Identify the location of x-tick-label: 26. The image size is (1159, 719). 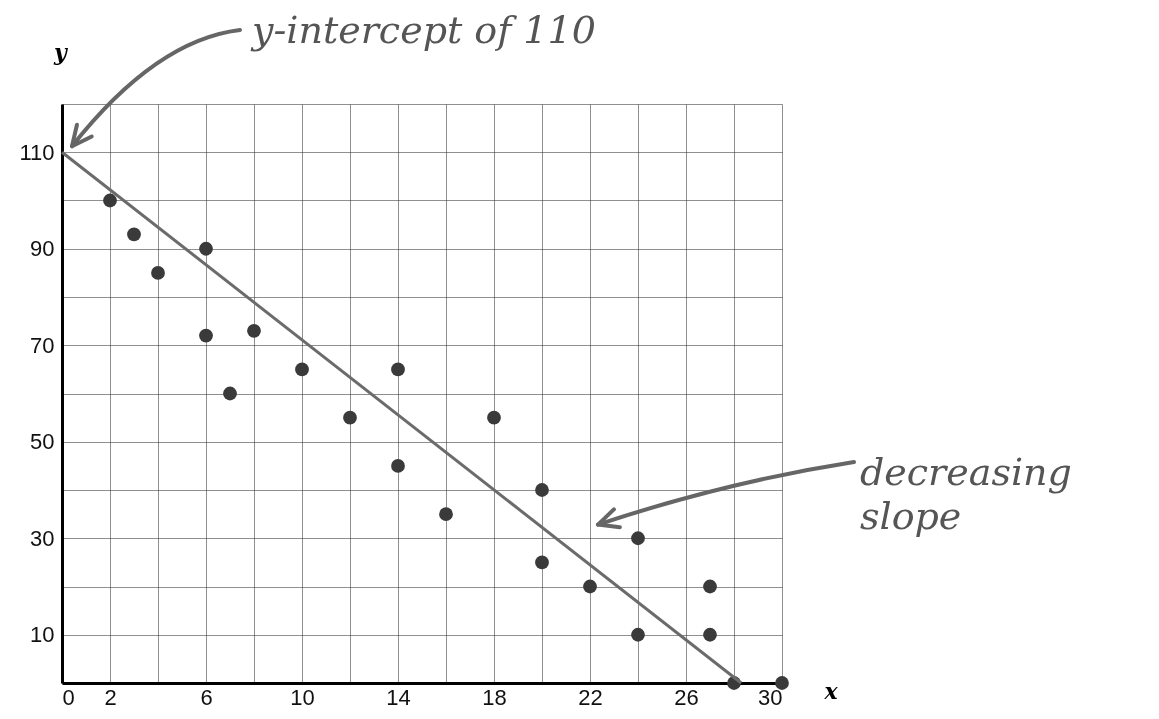
(686, 697).